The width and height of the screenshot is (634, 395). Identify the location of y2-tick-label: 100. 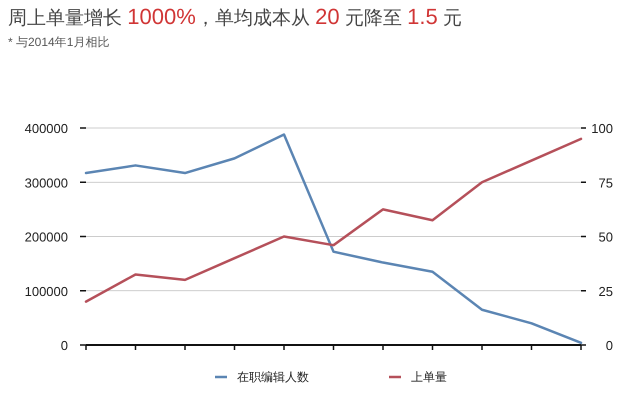
(602, 128).